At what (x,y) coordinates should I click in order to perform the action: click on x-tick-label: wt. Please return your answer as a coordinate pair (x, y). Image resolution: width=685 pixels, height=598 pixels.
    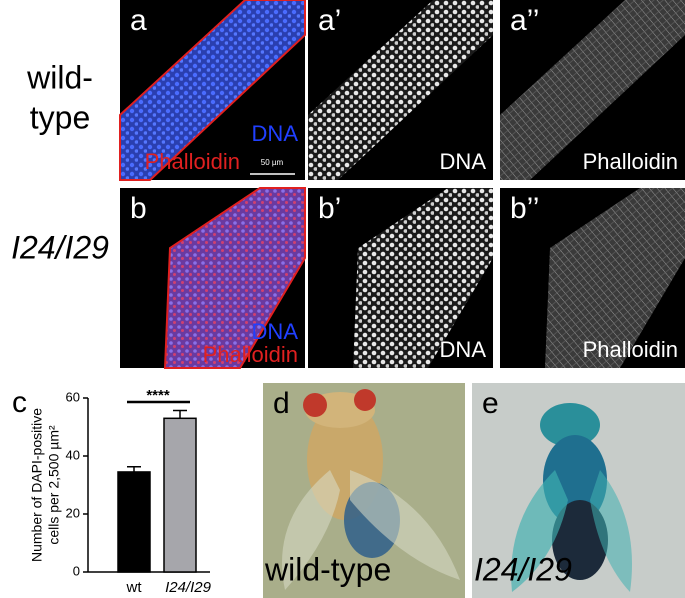
    Looking at the image, I should click on (134, 587).